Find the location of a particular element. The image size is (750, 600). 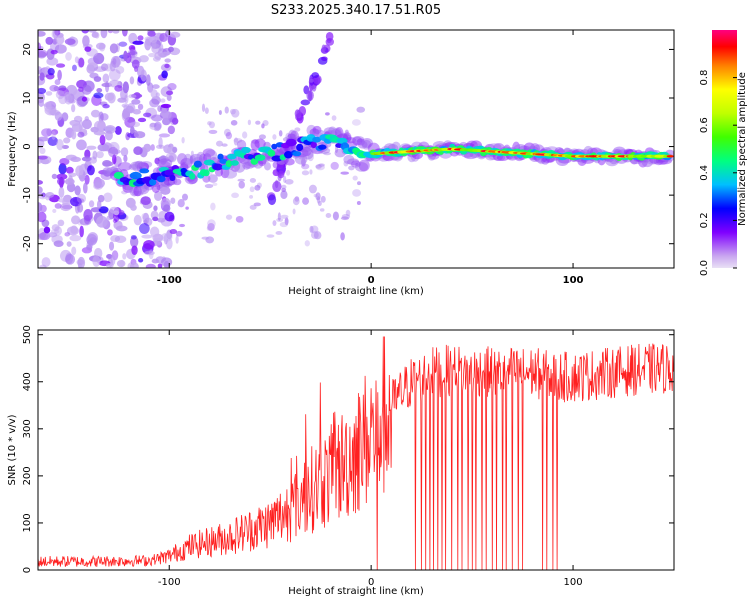

spectrogram-y-tick-label: -20 is located at coordinates (27, 244).